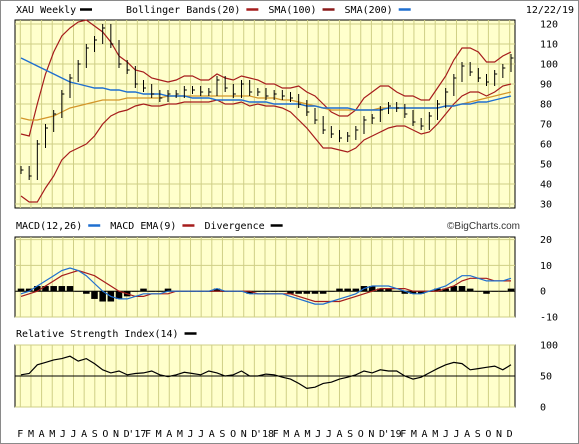 This screenshot has height=444, width=579. Describe the element at coordinates (483, 226) in the screenshot. I see `bigcharts-watermark: ©BigCharts.com` at that location.